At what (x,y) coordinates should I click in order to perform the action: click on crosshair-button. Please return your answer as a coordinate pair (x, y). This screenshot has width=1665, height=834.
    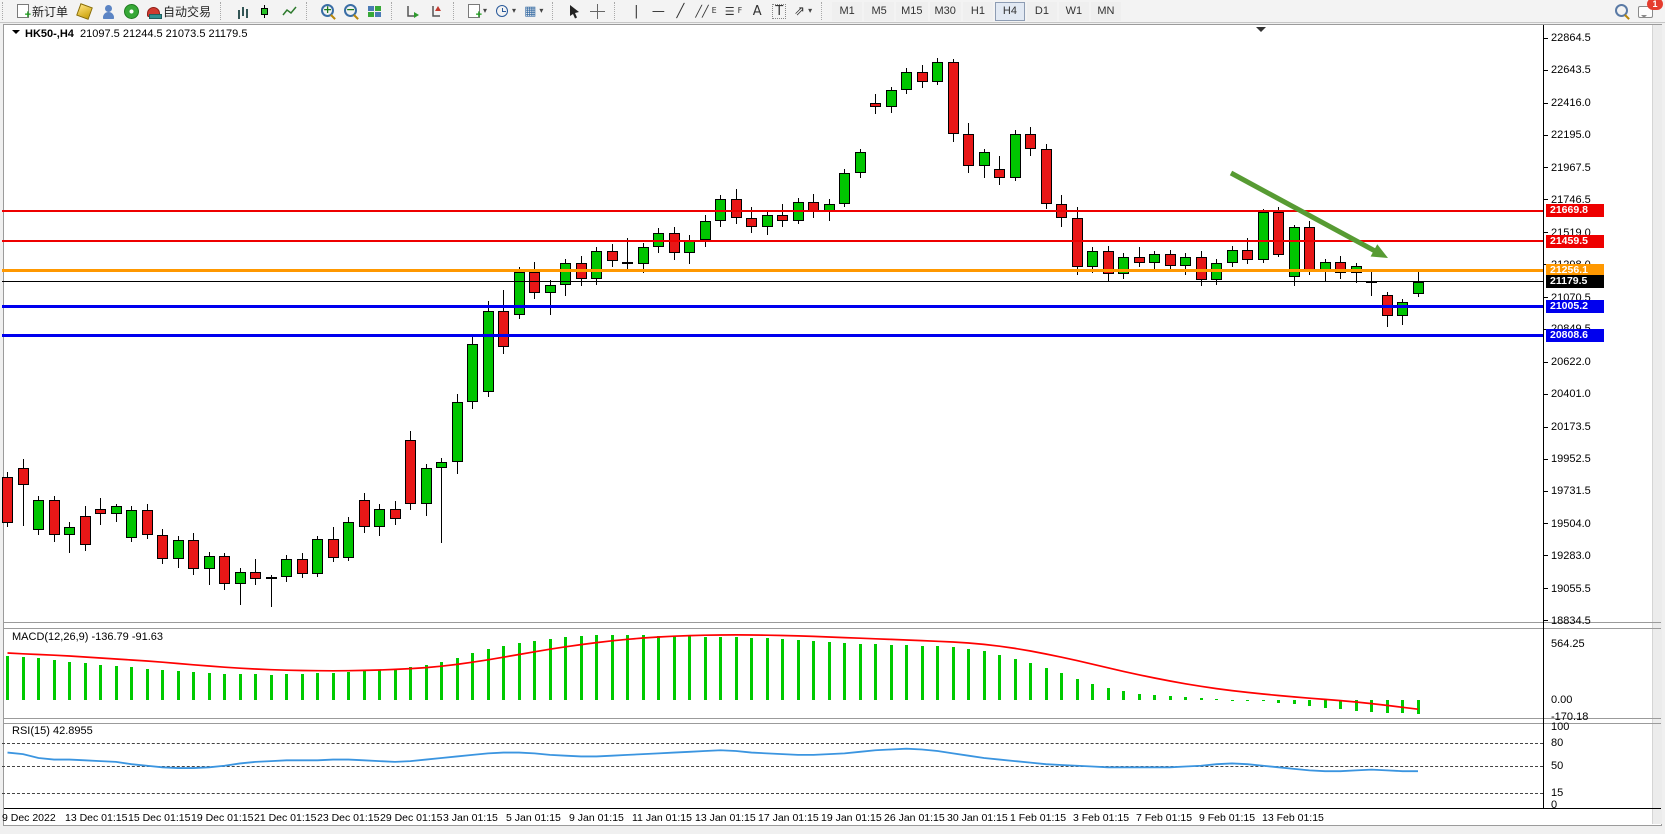
    Looking at the image, I should click on (597, 11).